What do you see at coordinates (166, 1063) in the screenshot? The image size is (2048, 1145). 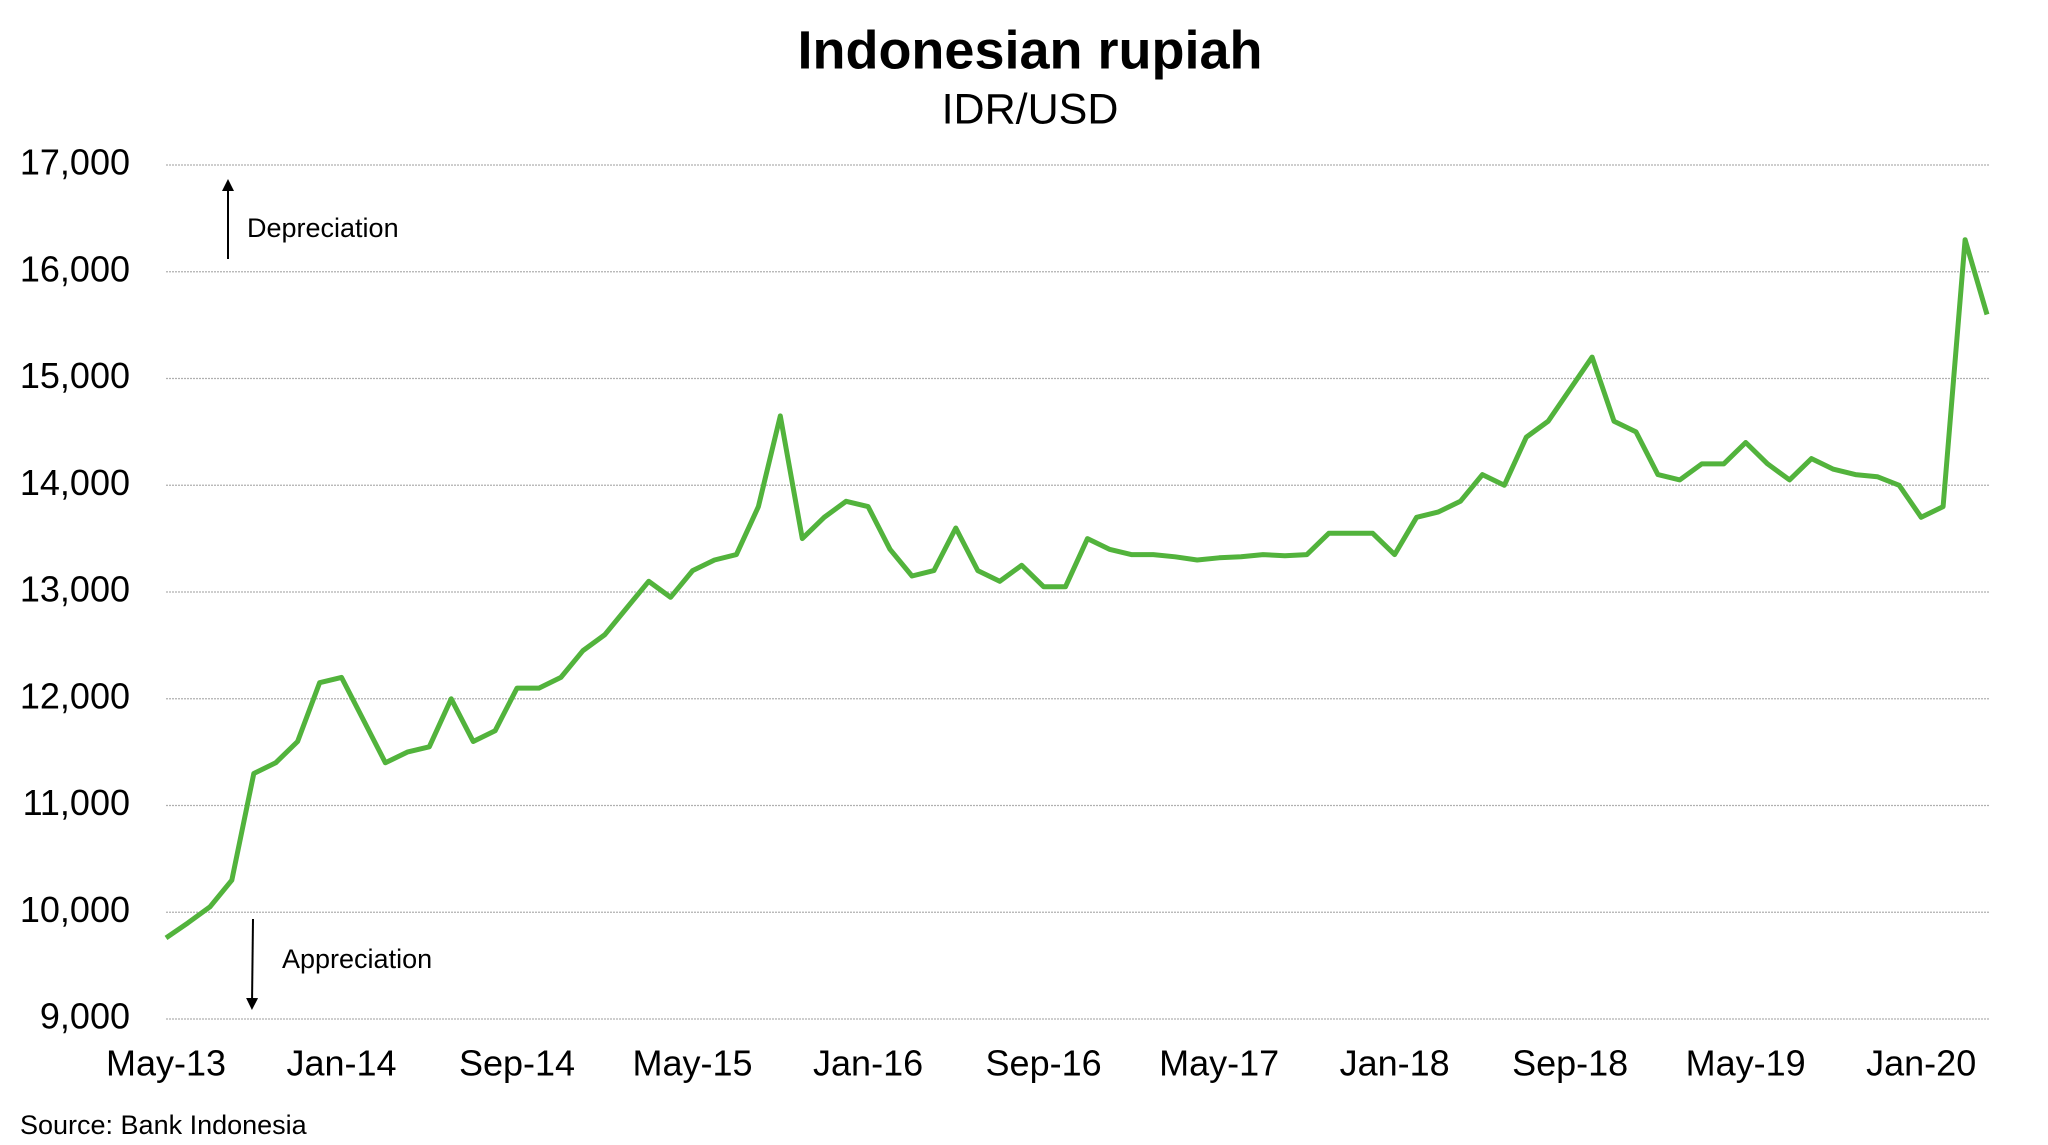 I see `x-tick-label: May-13` at bounding box center [166, 1063].